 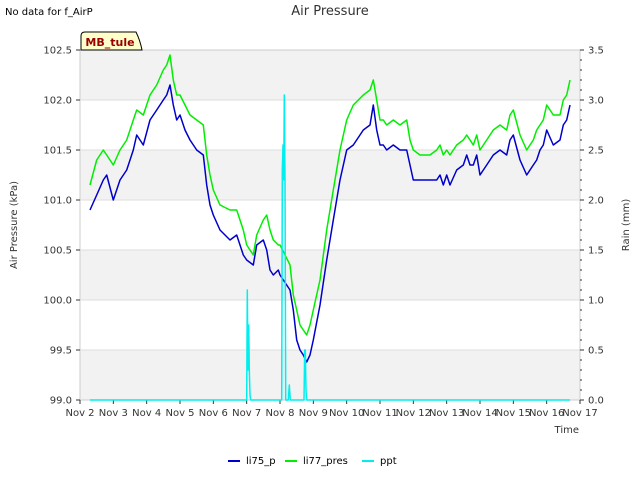 I want to click on legend-label-li77-pres: li77_pres, so click(x=325, y=461).